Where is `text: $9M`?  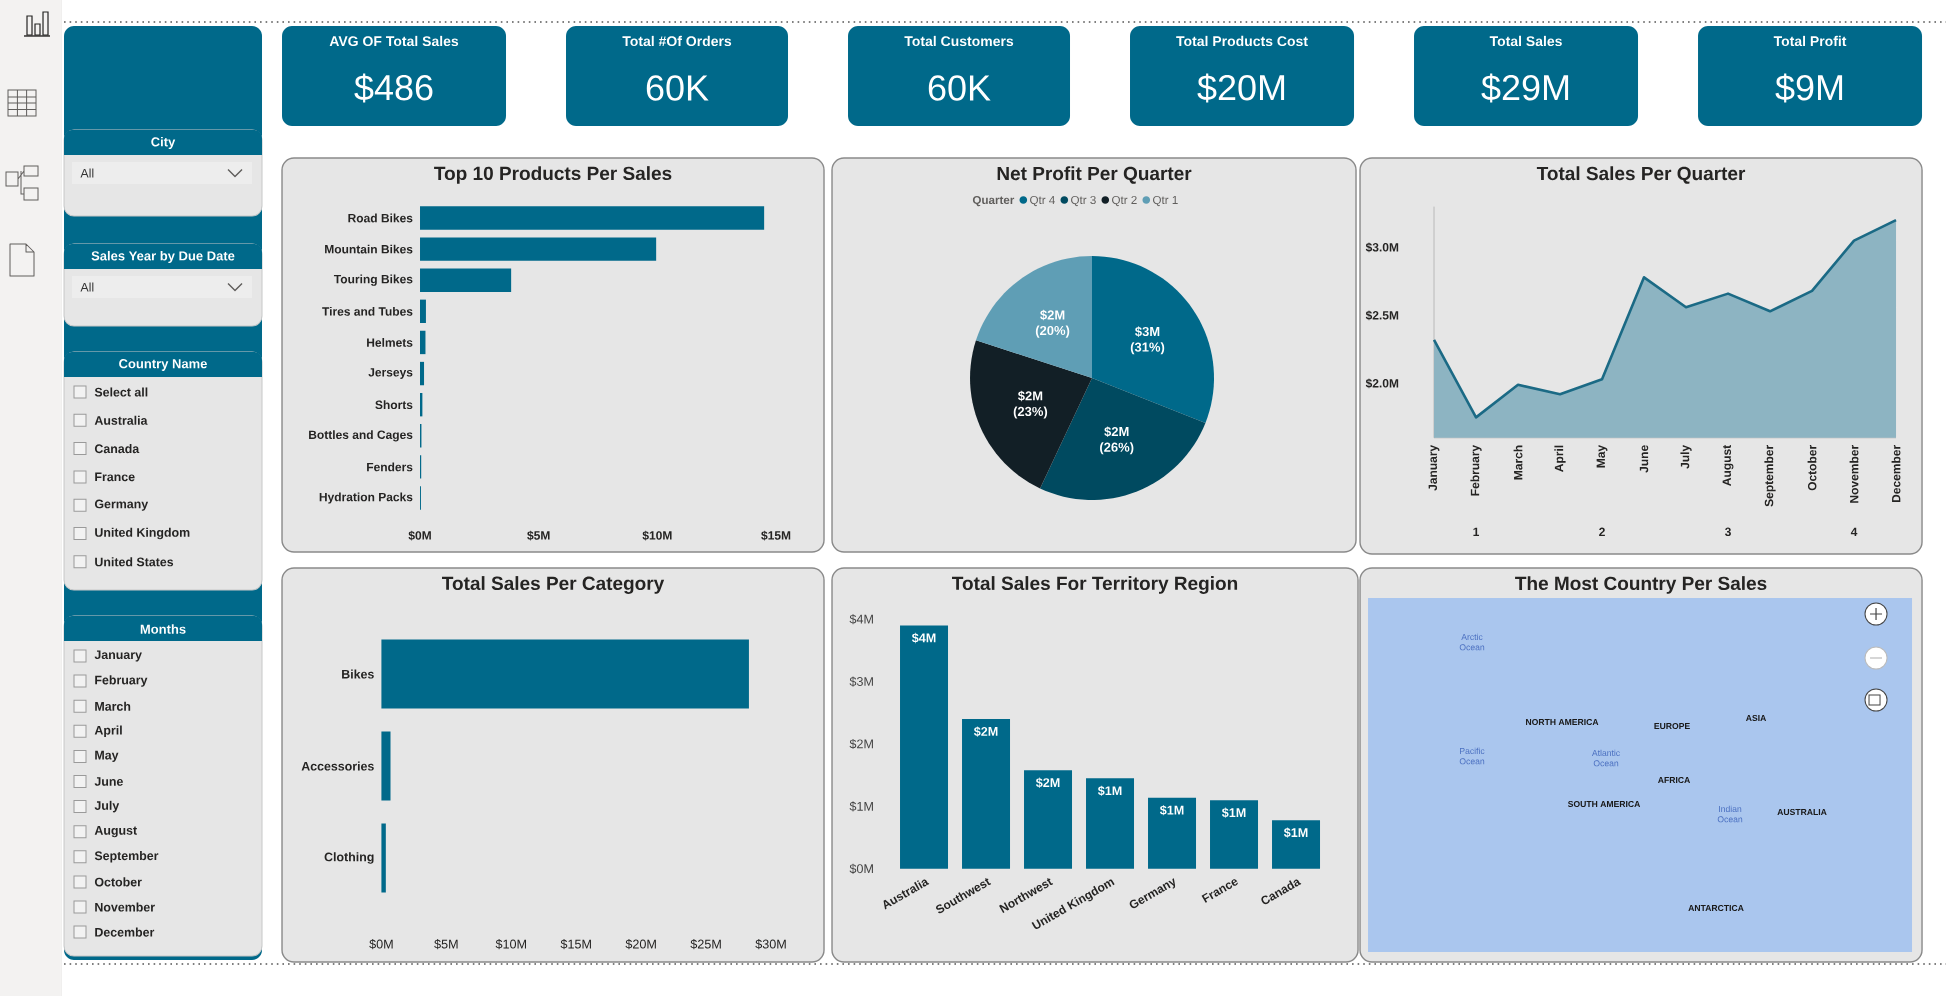 text: $9M is located at coordinates (1809, 88).